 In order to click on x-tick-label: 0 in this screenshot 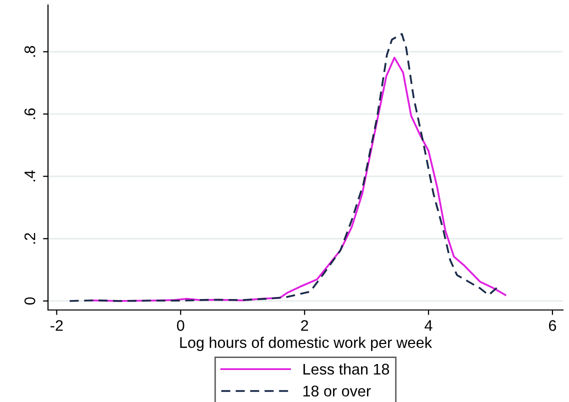, I will do `click(180, 325)`.